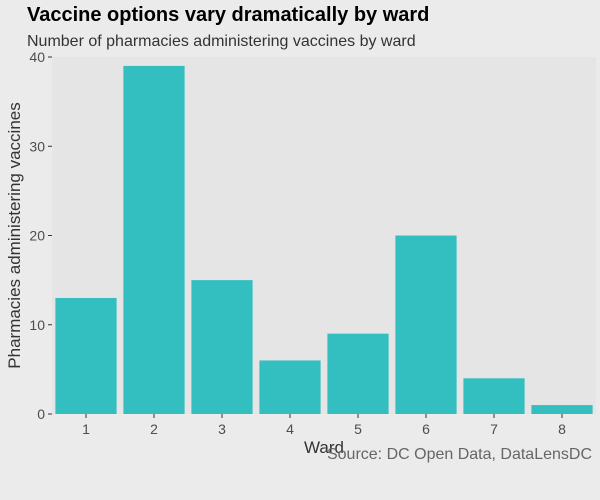  What do you see at coordinates (562, 429) in the screenshot?
I see `x-tick-label: 8` at bounding box center [562, 429].